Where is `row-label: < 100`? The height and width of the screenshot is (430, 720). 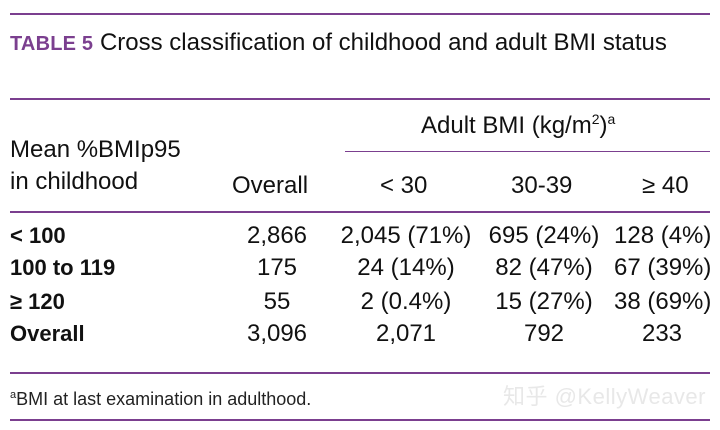 row-label: < 100 is located at coordinates (38, 235).